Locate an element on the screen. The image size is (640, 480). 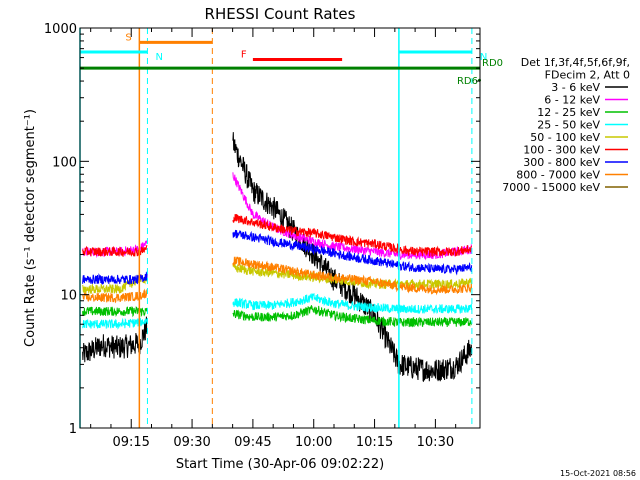
legend-header: Det 1f,3f,4f,5f,6f,9f, is located at coordinates (575, 62).